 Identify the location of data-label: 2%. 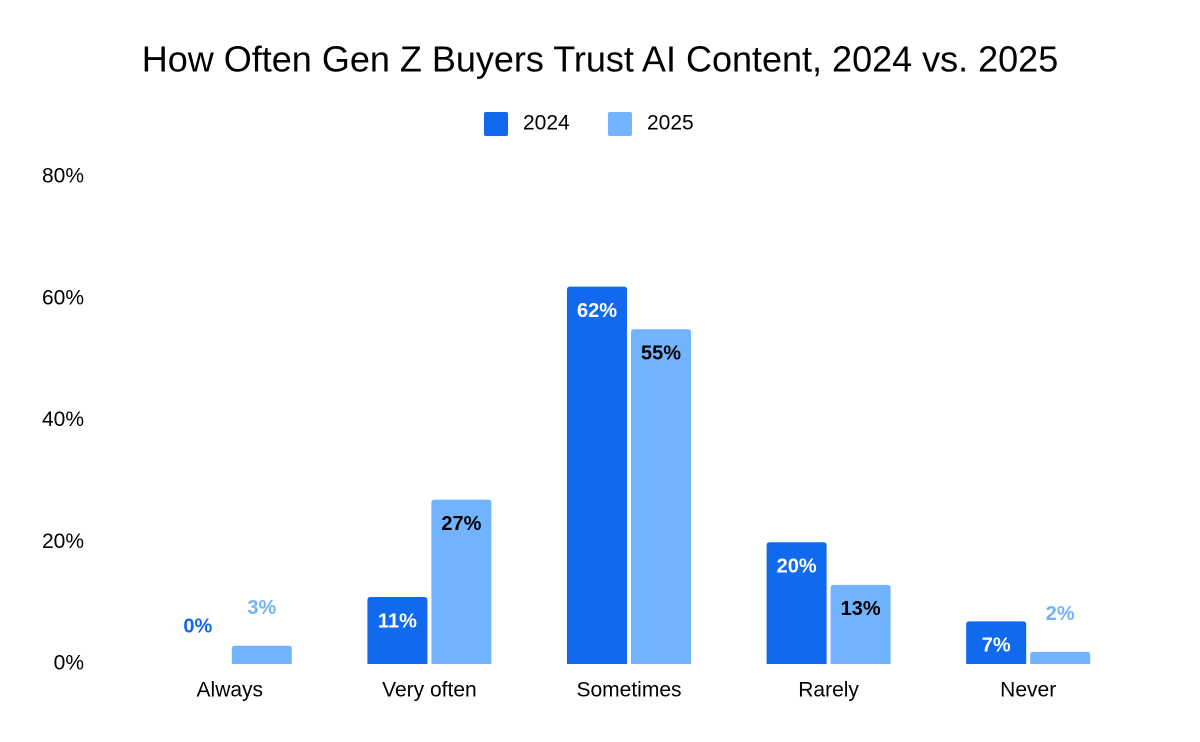
(1060, 614).